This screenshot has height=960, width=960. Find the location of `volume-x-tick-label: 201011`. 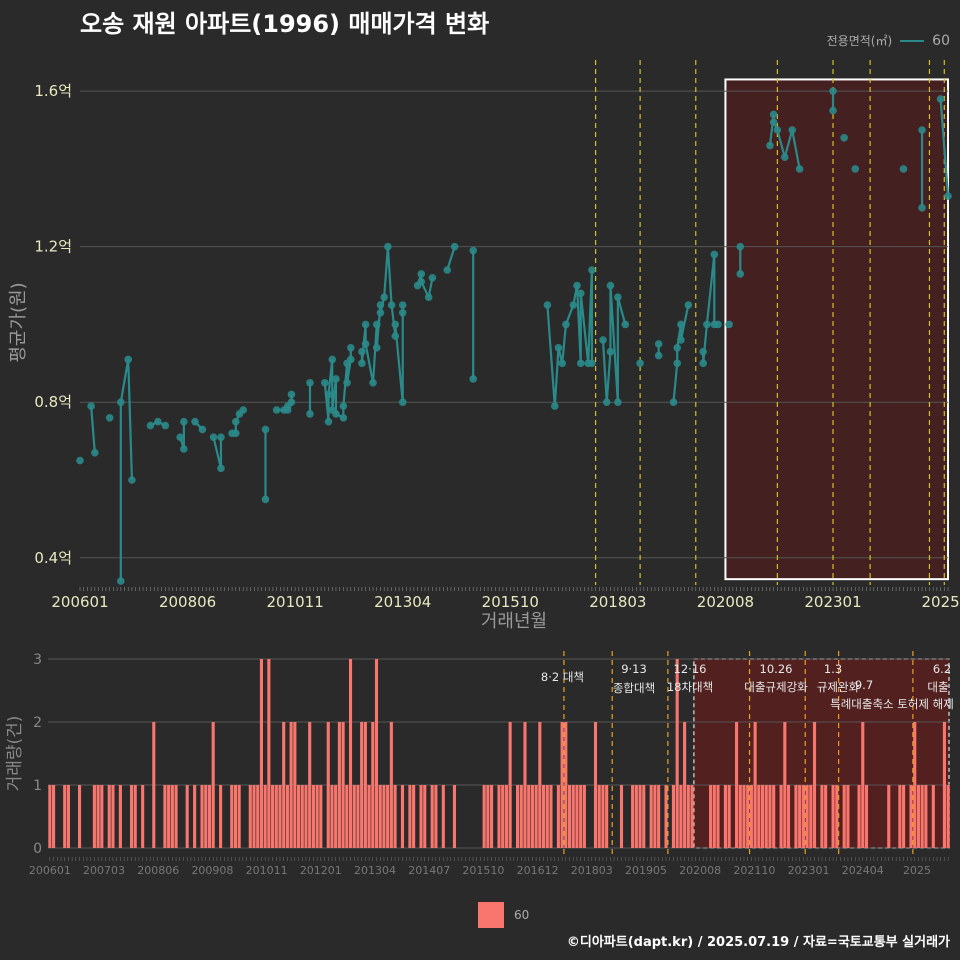

volume-x-tick-label: 201011 is located at coordinates (267, 870).